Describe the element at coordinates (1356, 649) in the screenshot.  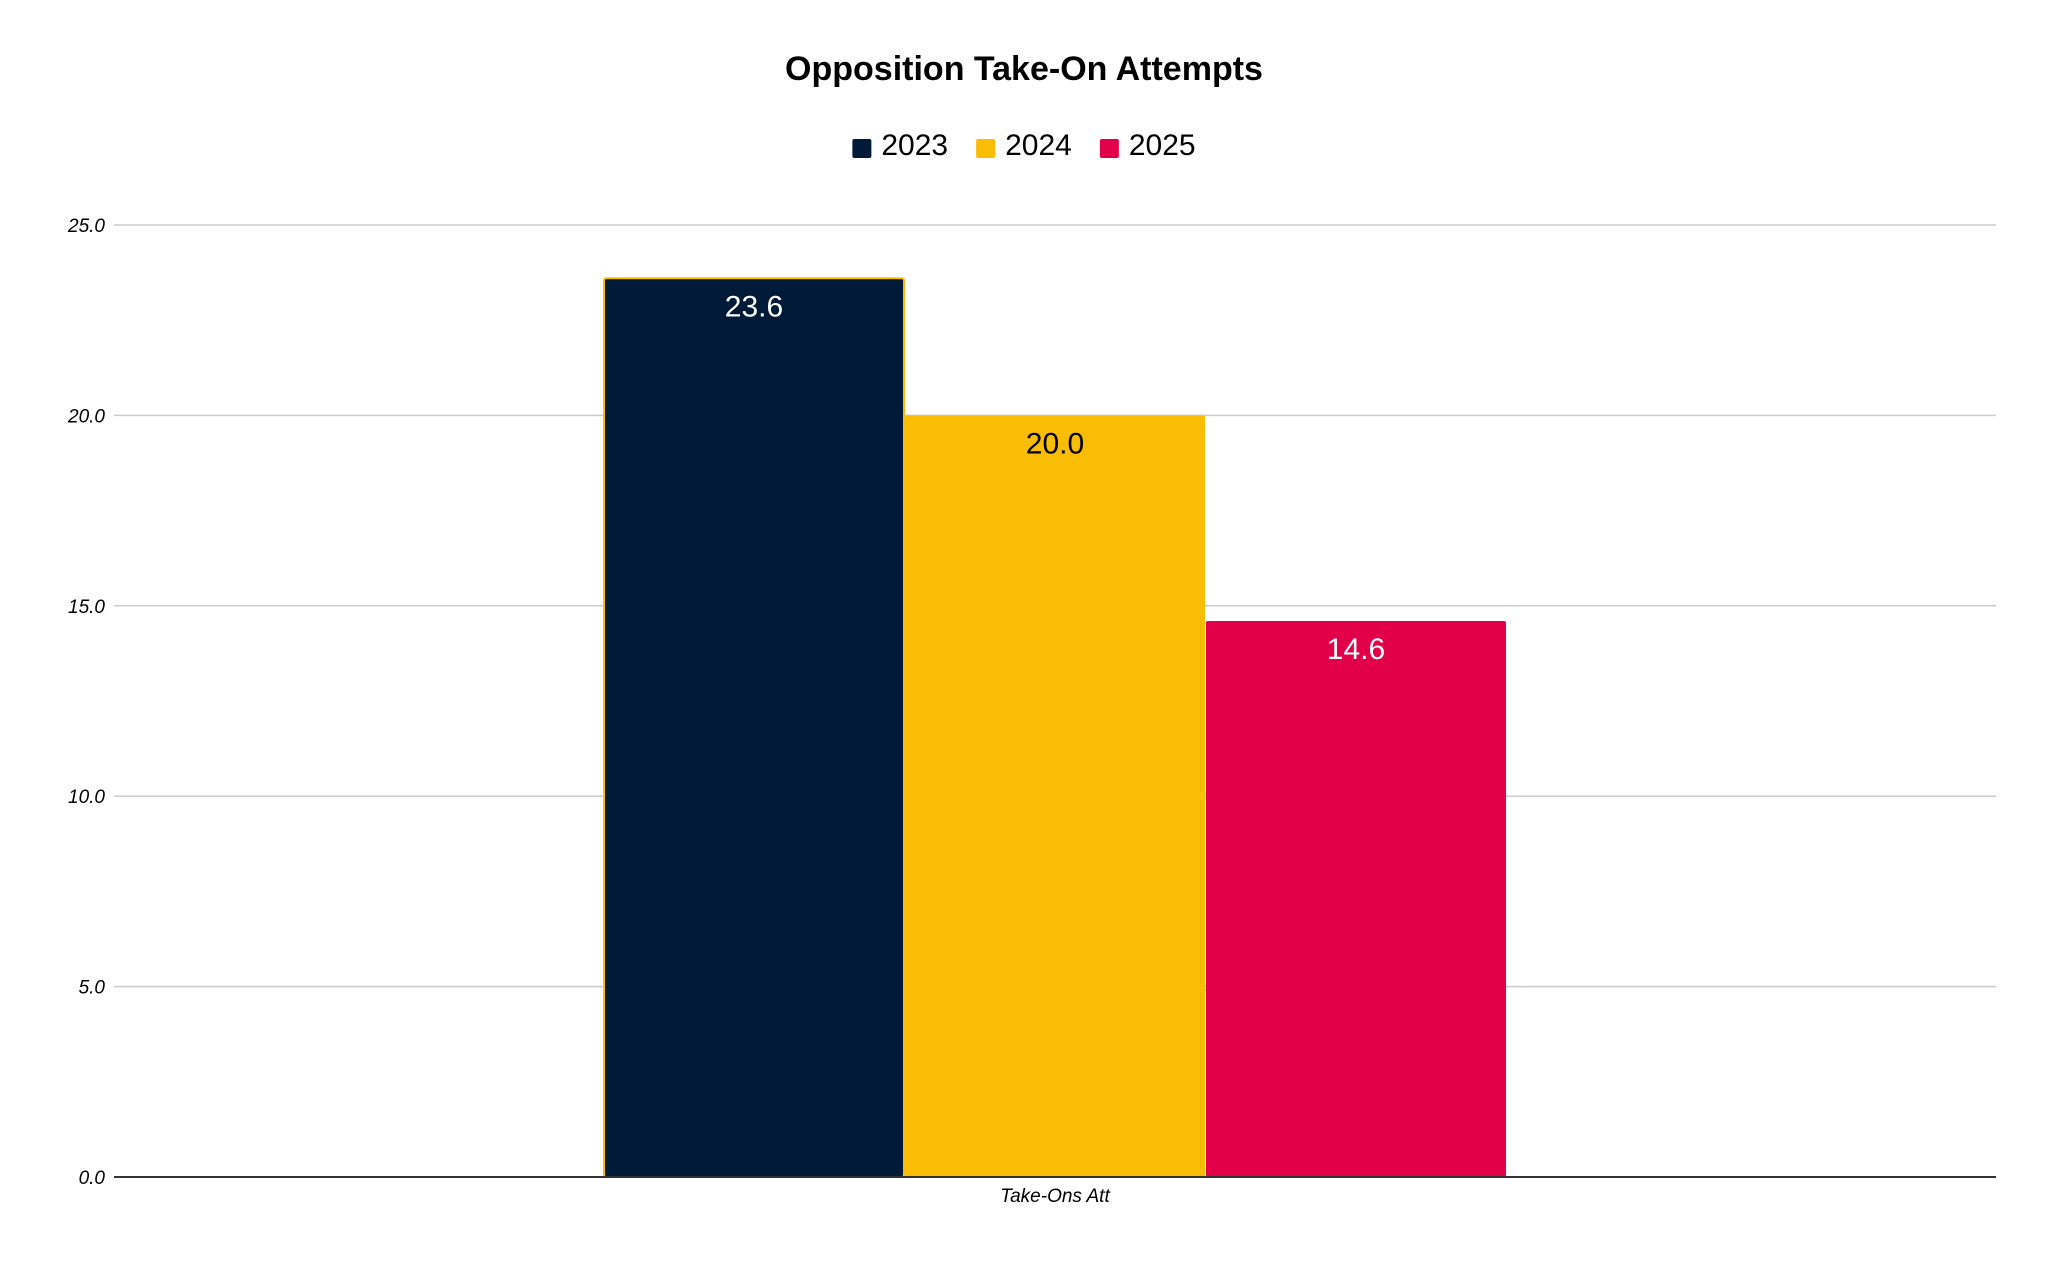
I see `data-label-2025: 14.6` at that location.